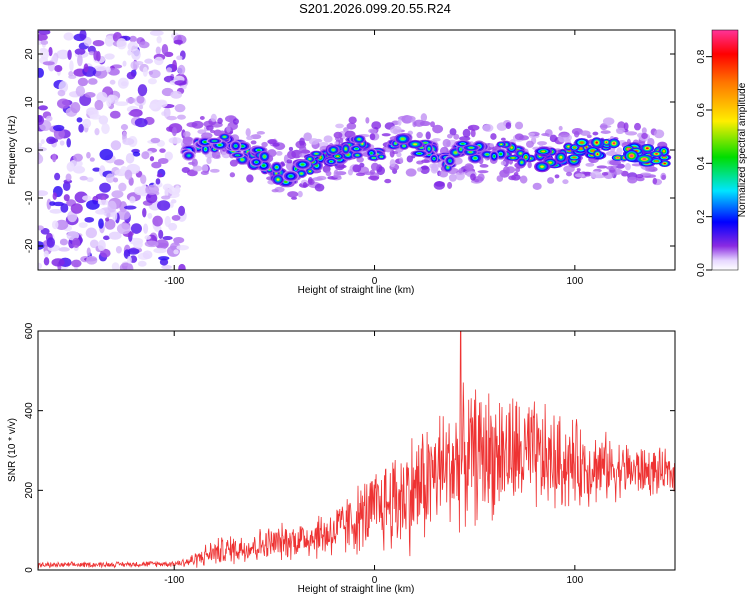 The image size is (750, 600). Describe the element at coordinates (29, 490) in the screenshot. I see `y-tick-label: 200` at that location.